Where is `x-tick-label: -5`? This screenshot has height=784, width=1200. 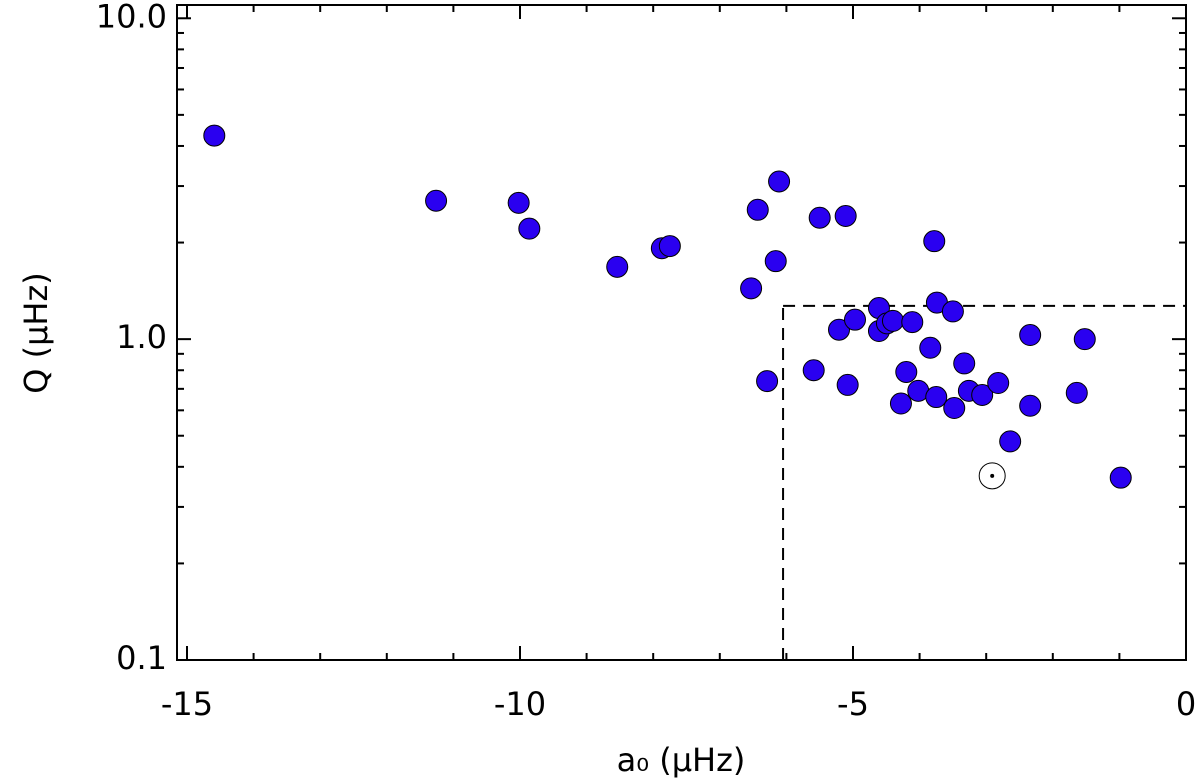 x-tick-label: -5 is located at coordinates (853, 704).